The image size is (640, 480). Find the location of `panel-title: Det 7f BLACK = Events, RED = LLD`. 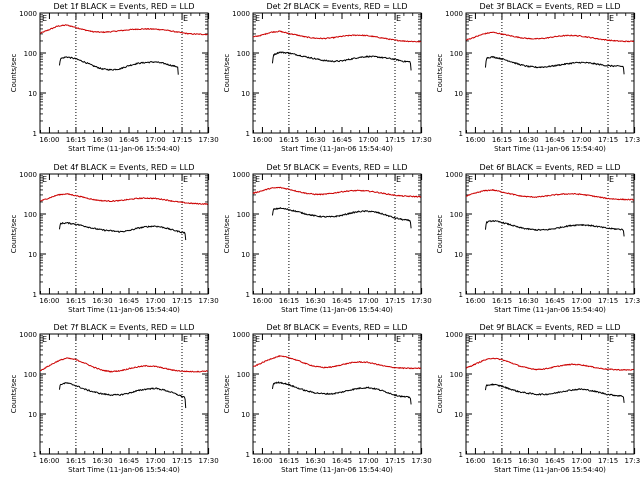

panel-title: Det 7f BLACK = Events, RED = LLD is located at coordinates (123, 327).